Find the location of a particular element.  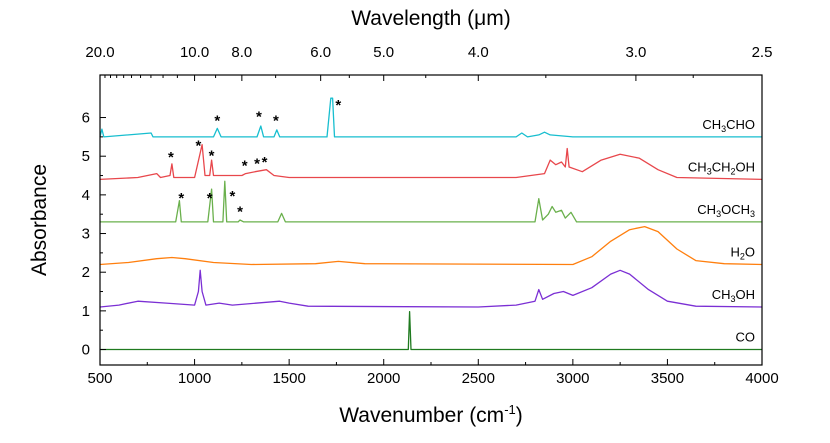

peak-marker-0-0: * is located at coordinates (217, 121).